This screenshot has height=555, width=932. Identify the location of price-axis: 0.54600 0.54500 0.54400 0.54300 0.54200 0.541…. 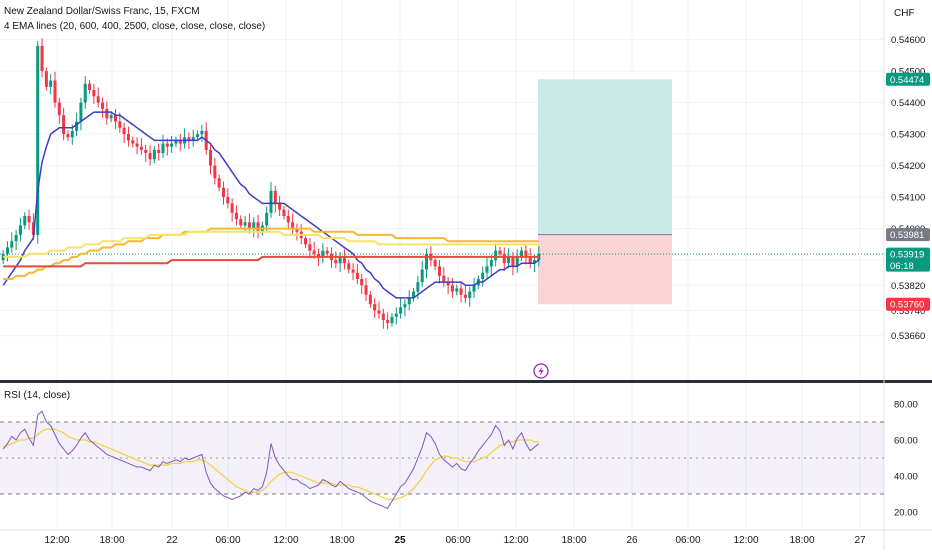
(908, 188).